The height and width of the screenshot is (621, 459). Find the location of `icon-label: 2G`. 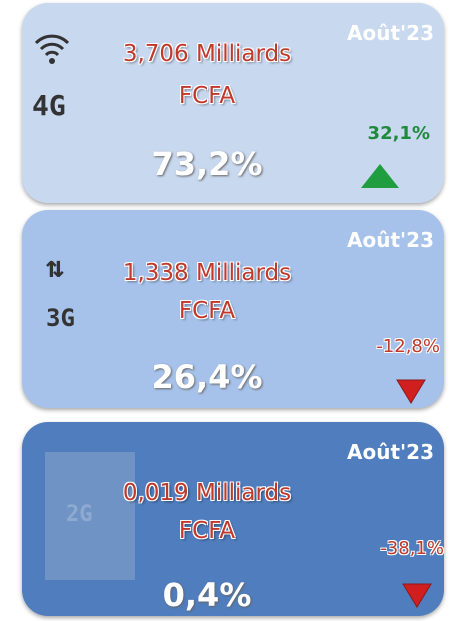

icon-label: 2G is located at coordinates (79, 514).